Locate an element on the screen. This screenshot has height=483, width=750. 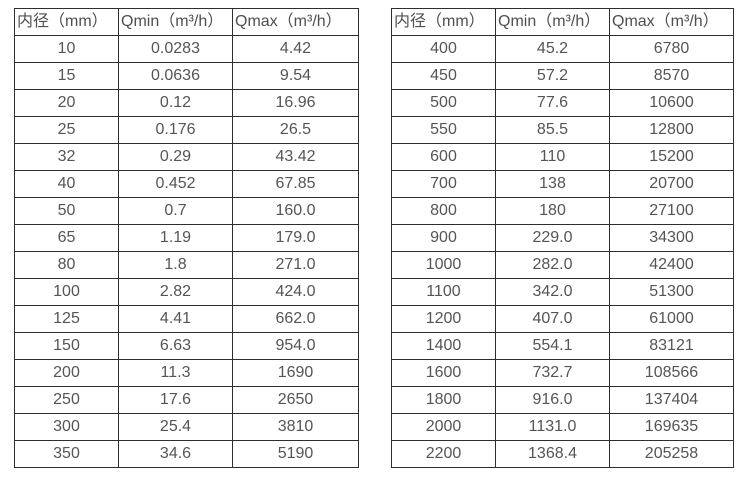
table-cell: 954.0 is located at coordinates (295, 346).